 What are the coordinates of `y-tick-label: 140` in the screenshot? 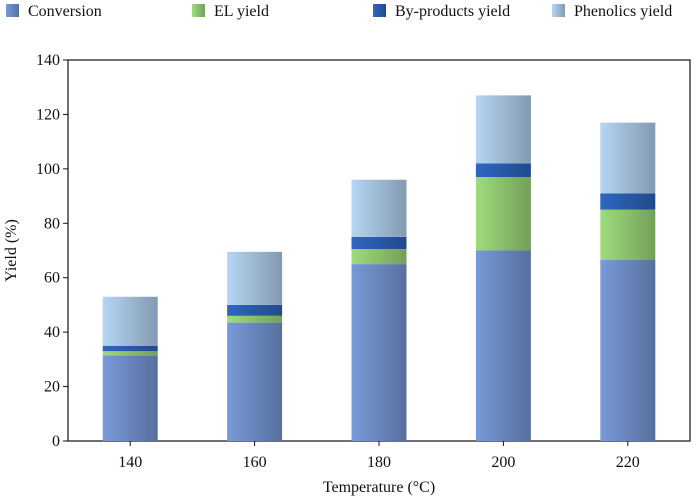 It's located at (48, 60).